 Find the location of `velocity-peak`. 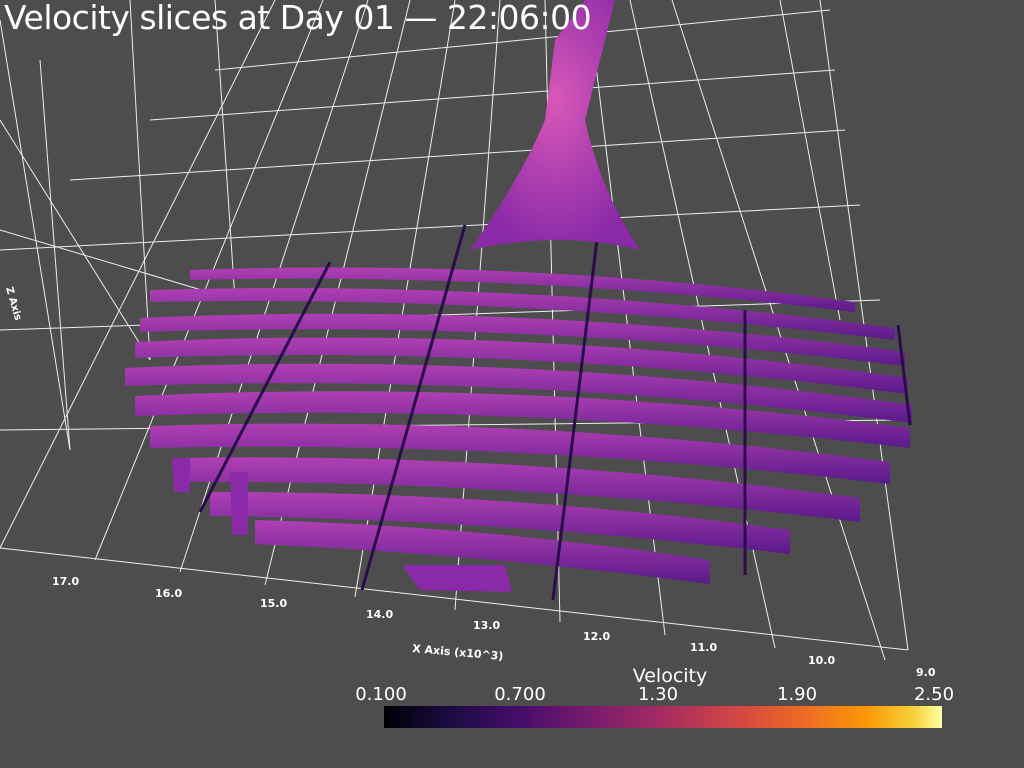

velocity-peak is located at coordinates (555, 125).